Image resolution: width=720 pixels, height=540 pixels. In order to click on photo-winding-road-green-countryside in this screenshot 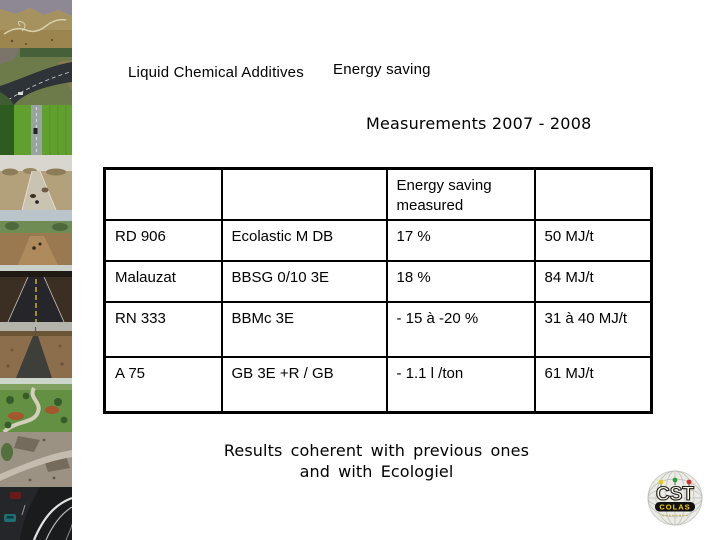, I will do `click(36, 406)`.